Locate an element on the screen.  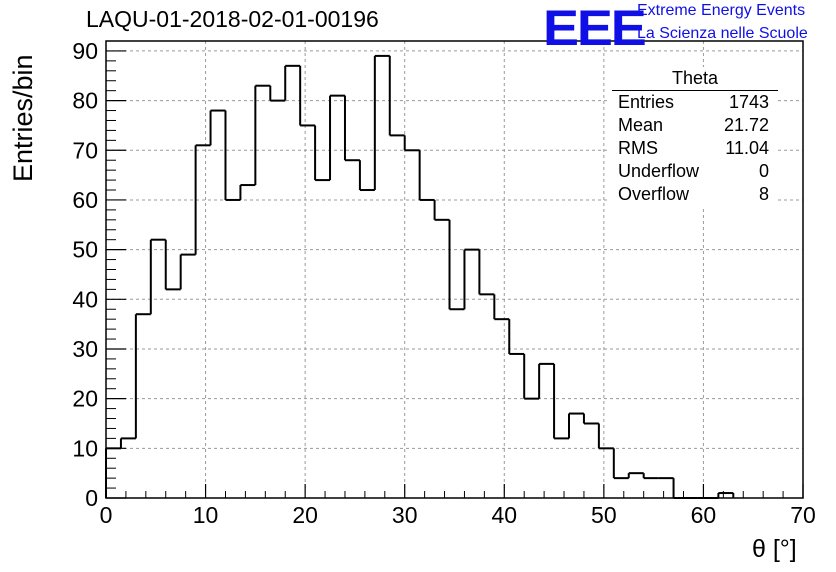
x-tick-label: 20 is located at coordinates (305, 515).